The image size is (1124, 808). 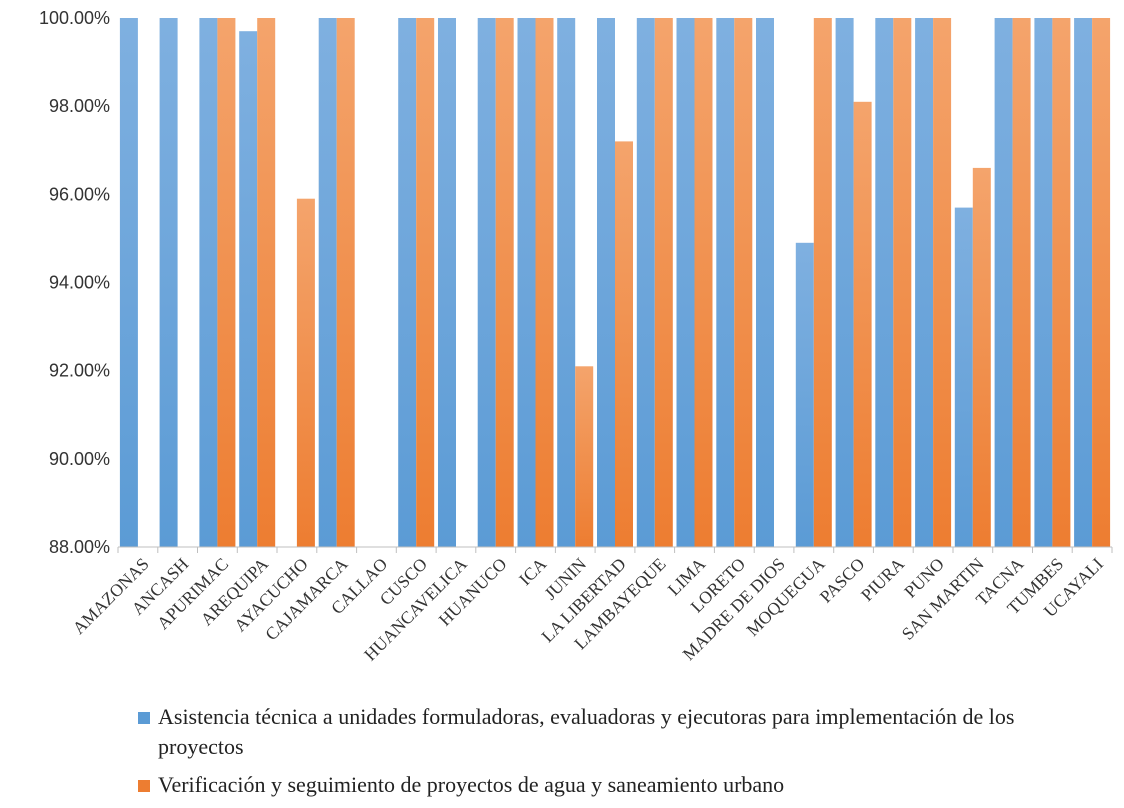 I want to click on y-tick-label: 98.00%, so click(x=79, y=106).